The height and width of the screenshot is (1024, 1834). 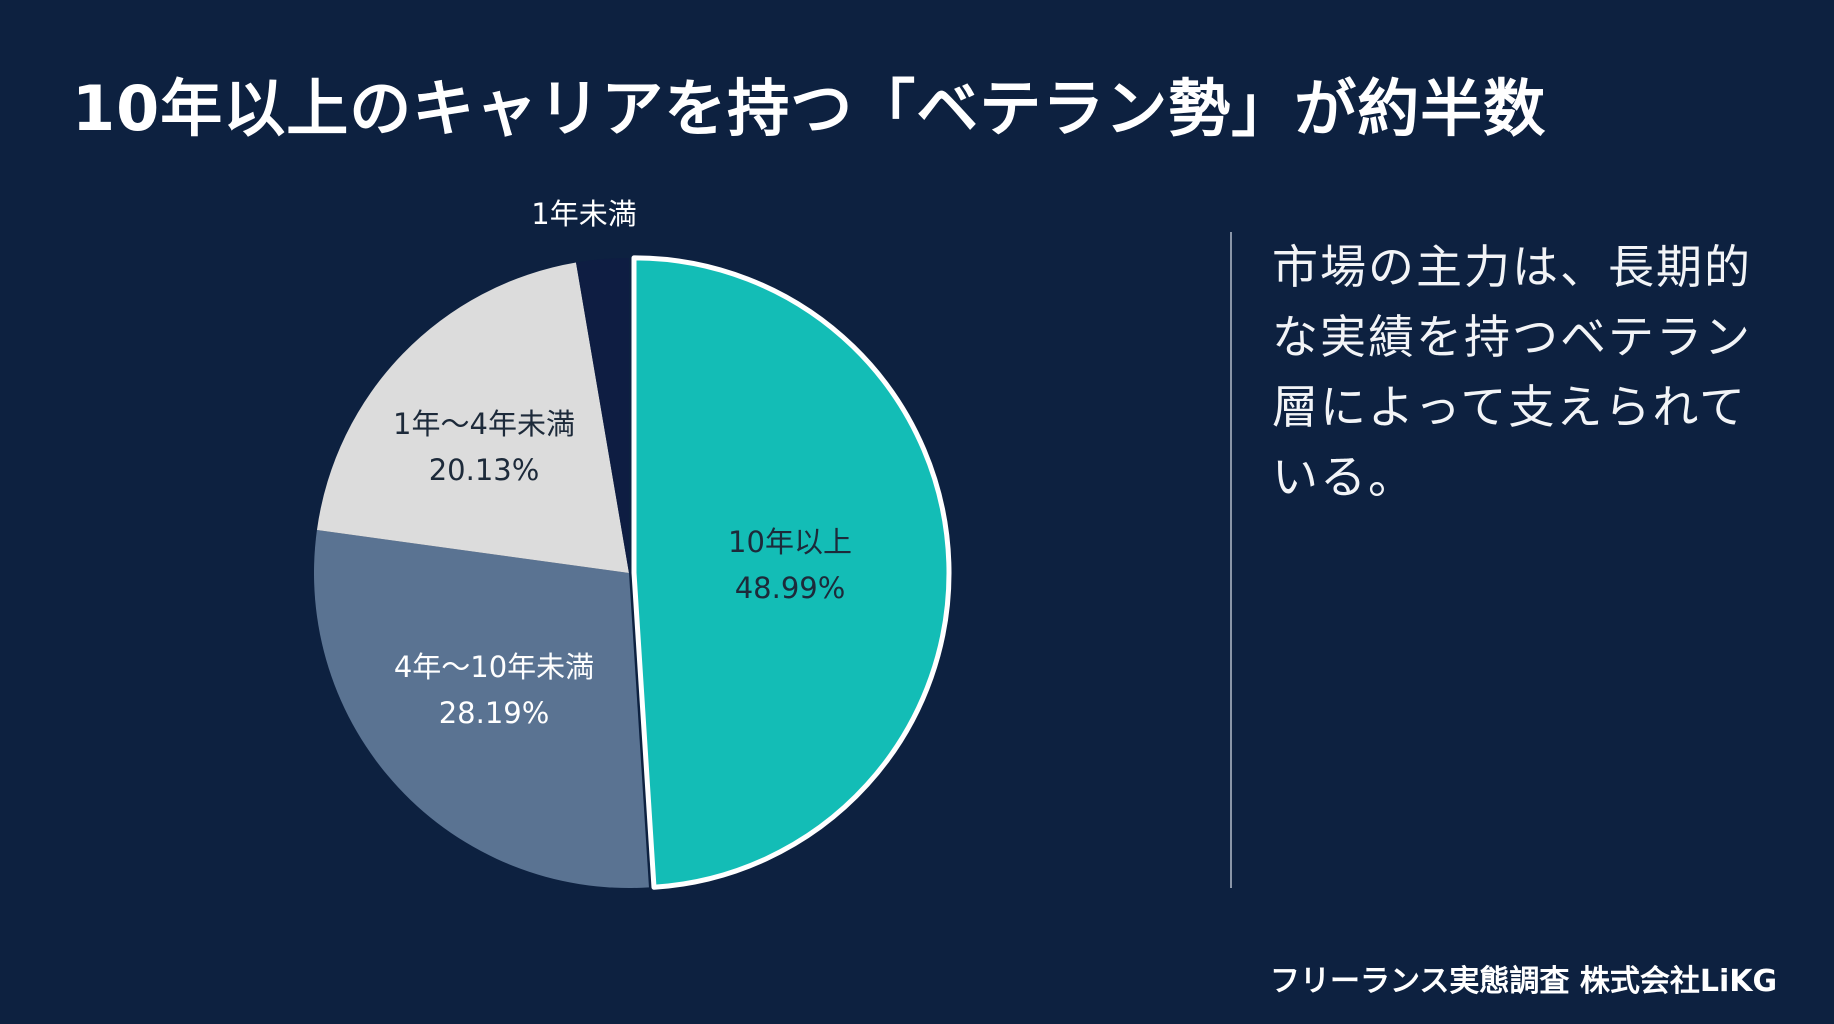 What do you see at coordinates (494, 667) in the screenshot?
I see `slice-category-label-1: 4年〜10年未満` at bounding box center [494, 667].